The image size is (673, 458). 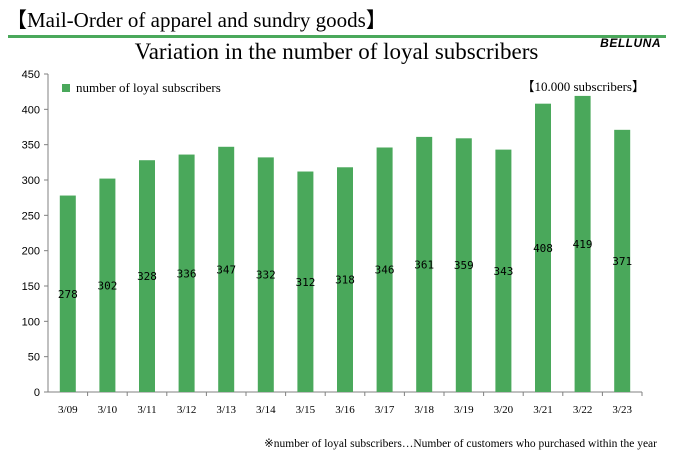 I want to click on data-label: 332, so click(x=266, y=275).